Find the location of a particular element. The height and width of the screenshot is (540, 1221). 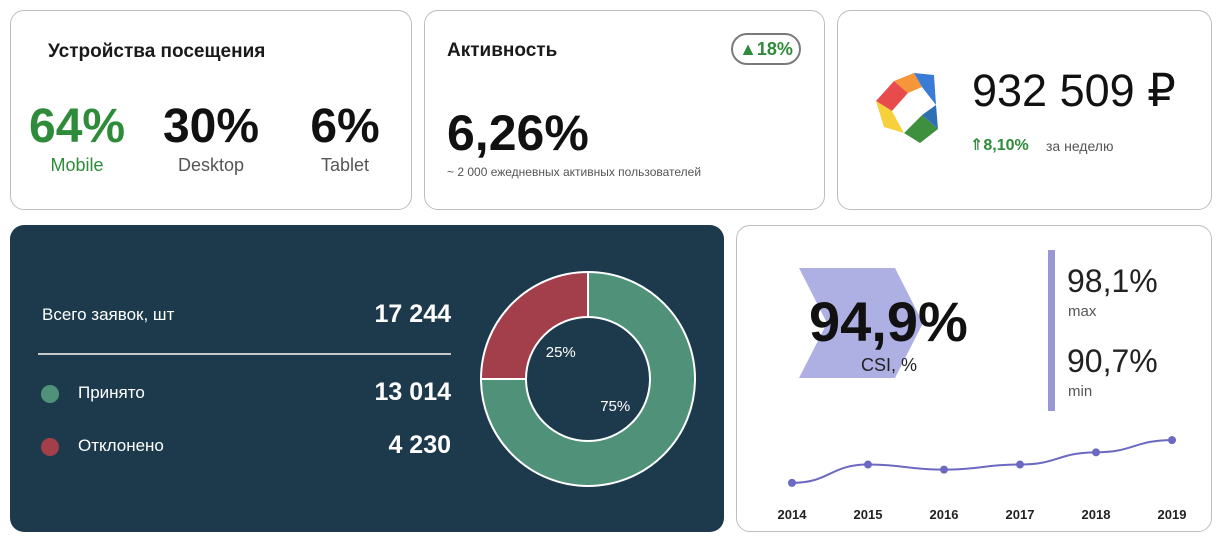

colorful-geometric-logo-icon is located at coordinates (907, 108).